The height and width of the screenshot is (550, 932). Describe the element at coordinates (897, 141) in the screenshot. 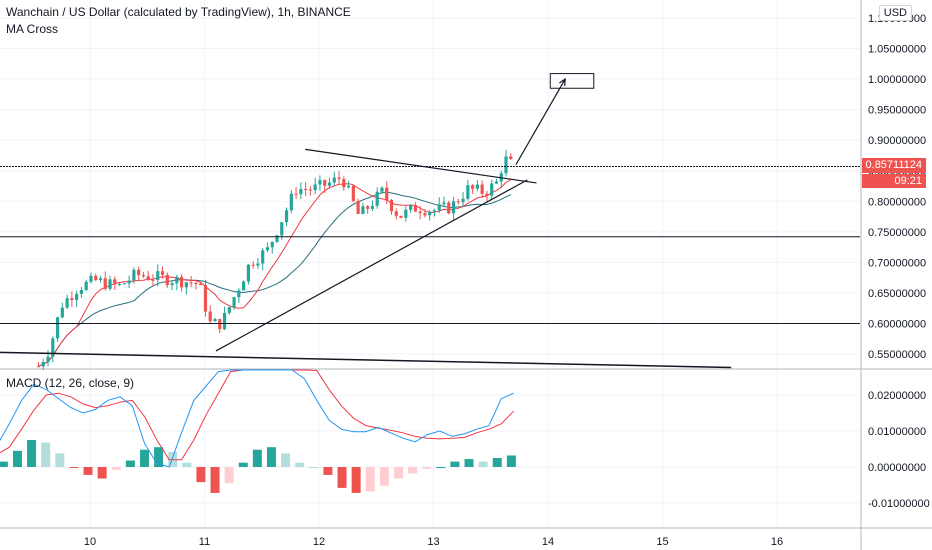

I see `price-axis-tick-label: 0.90000000` at that location.